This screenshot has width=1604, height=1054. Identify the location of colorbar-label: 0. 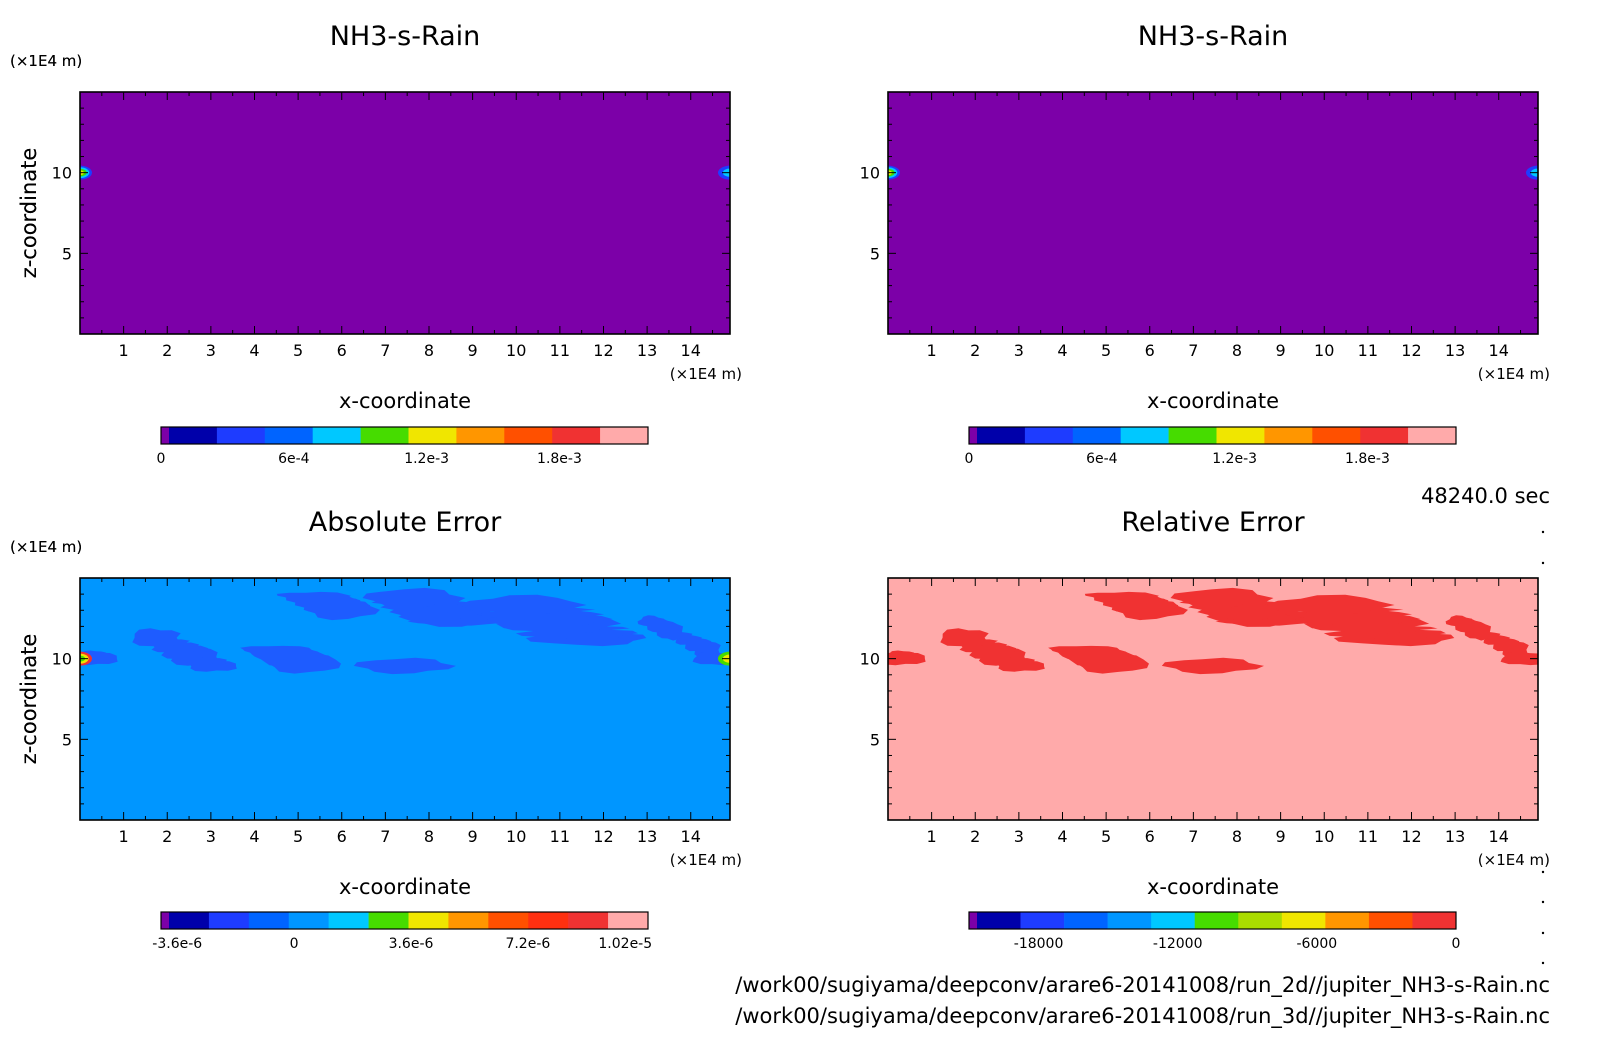
(969, 459).